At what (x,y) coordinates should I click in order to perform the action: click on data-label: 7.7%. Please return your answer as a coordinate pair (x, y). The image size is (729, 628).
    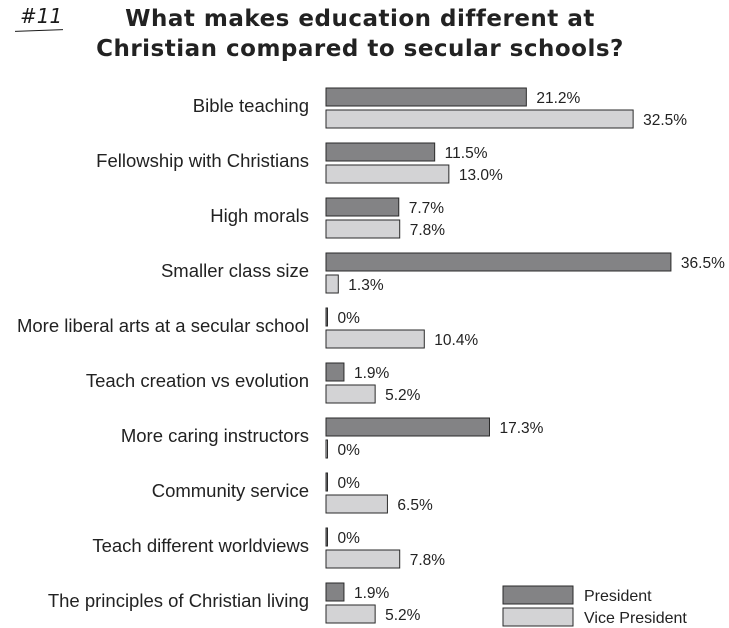
    Looking at the image, I should click on (427, 208).